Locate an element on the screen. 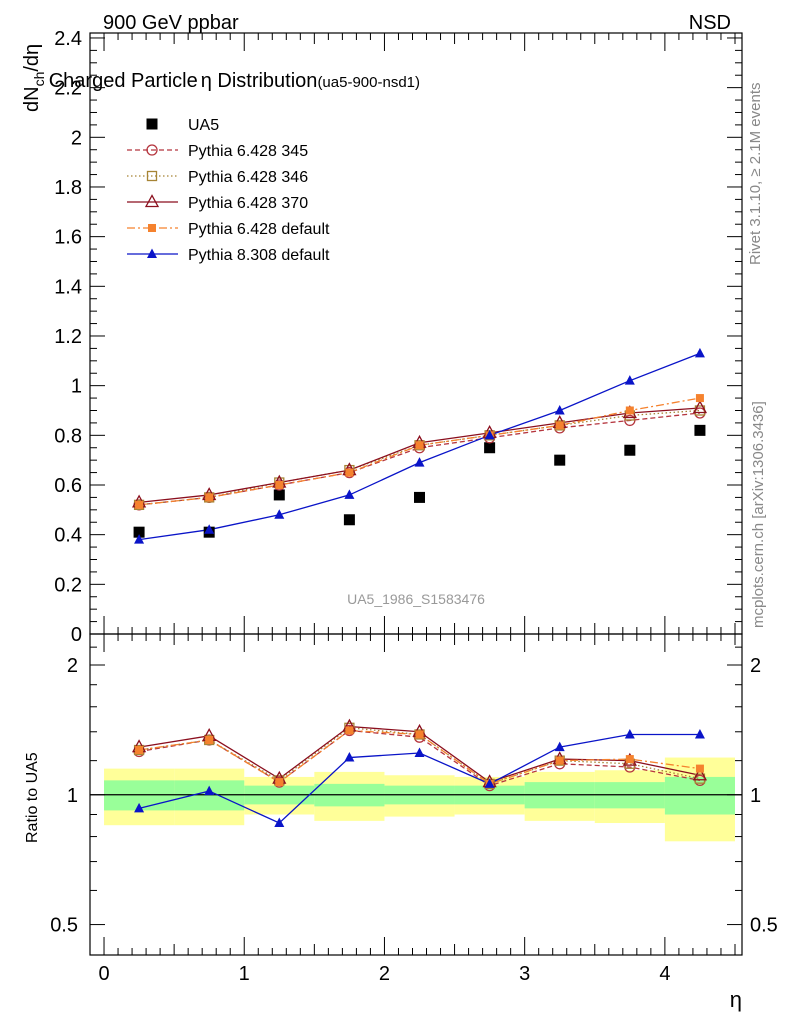 Image resolution: width=786 pixels, height=1024 pixels. legend-label-2: Pythia 6.428 346 is located at coordinates (248, 177).